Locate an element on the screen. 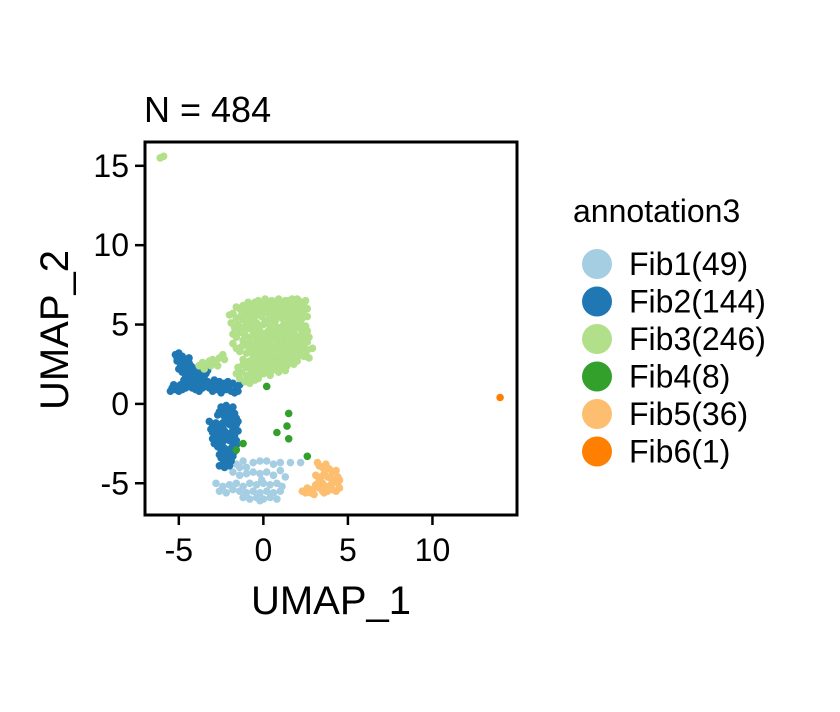  x-axis-label: UMAP_1 is located at coordinates (331, 601).